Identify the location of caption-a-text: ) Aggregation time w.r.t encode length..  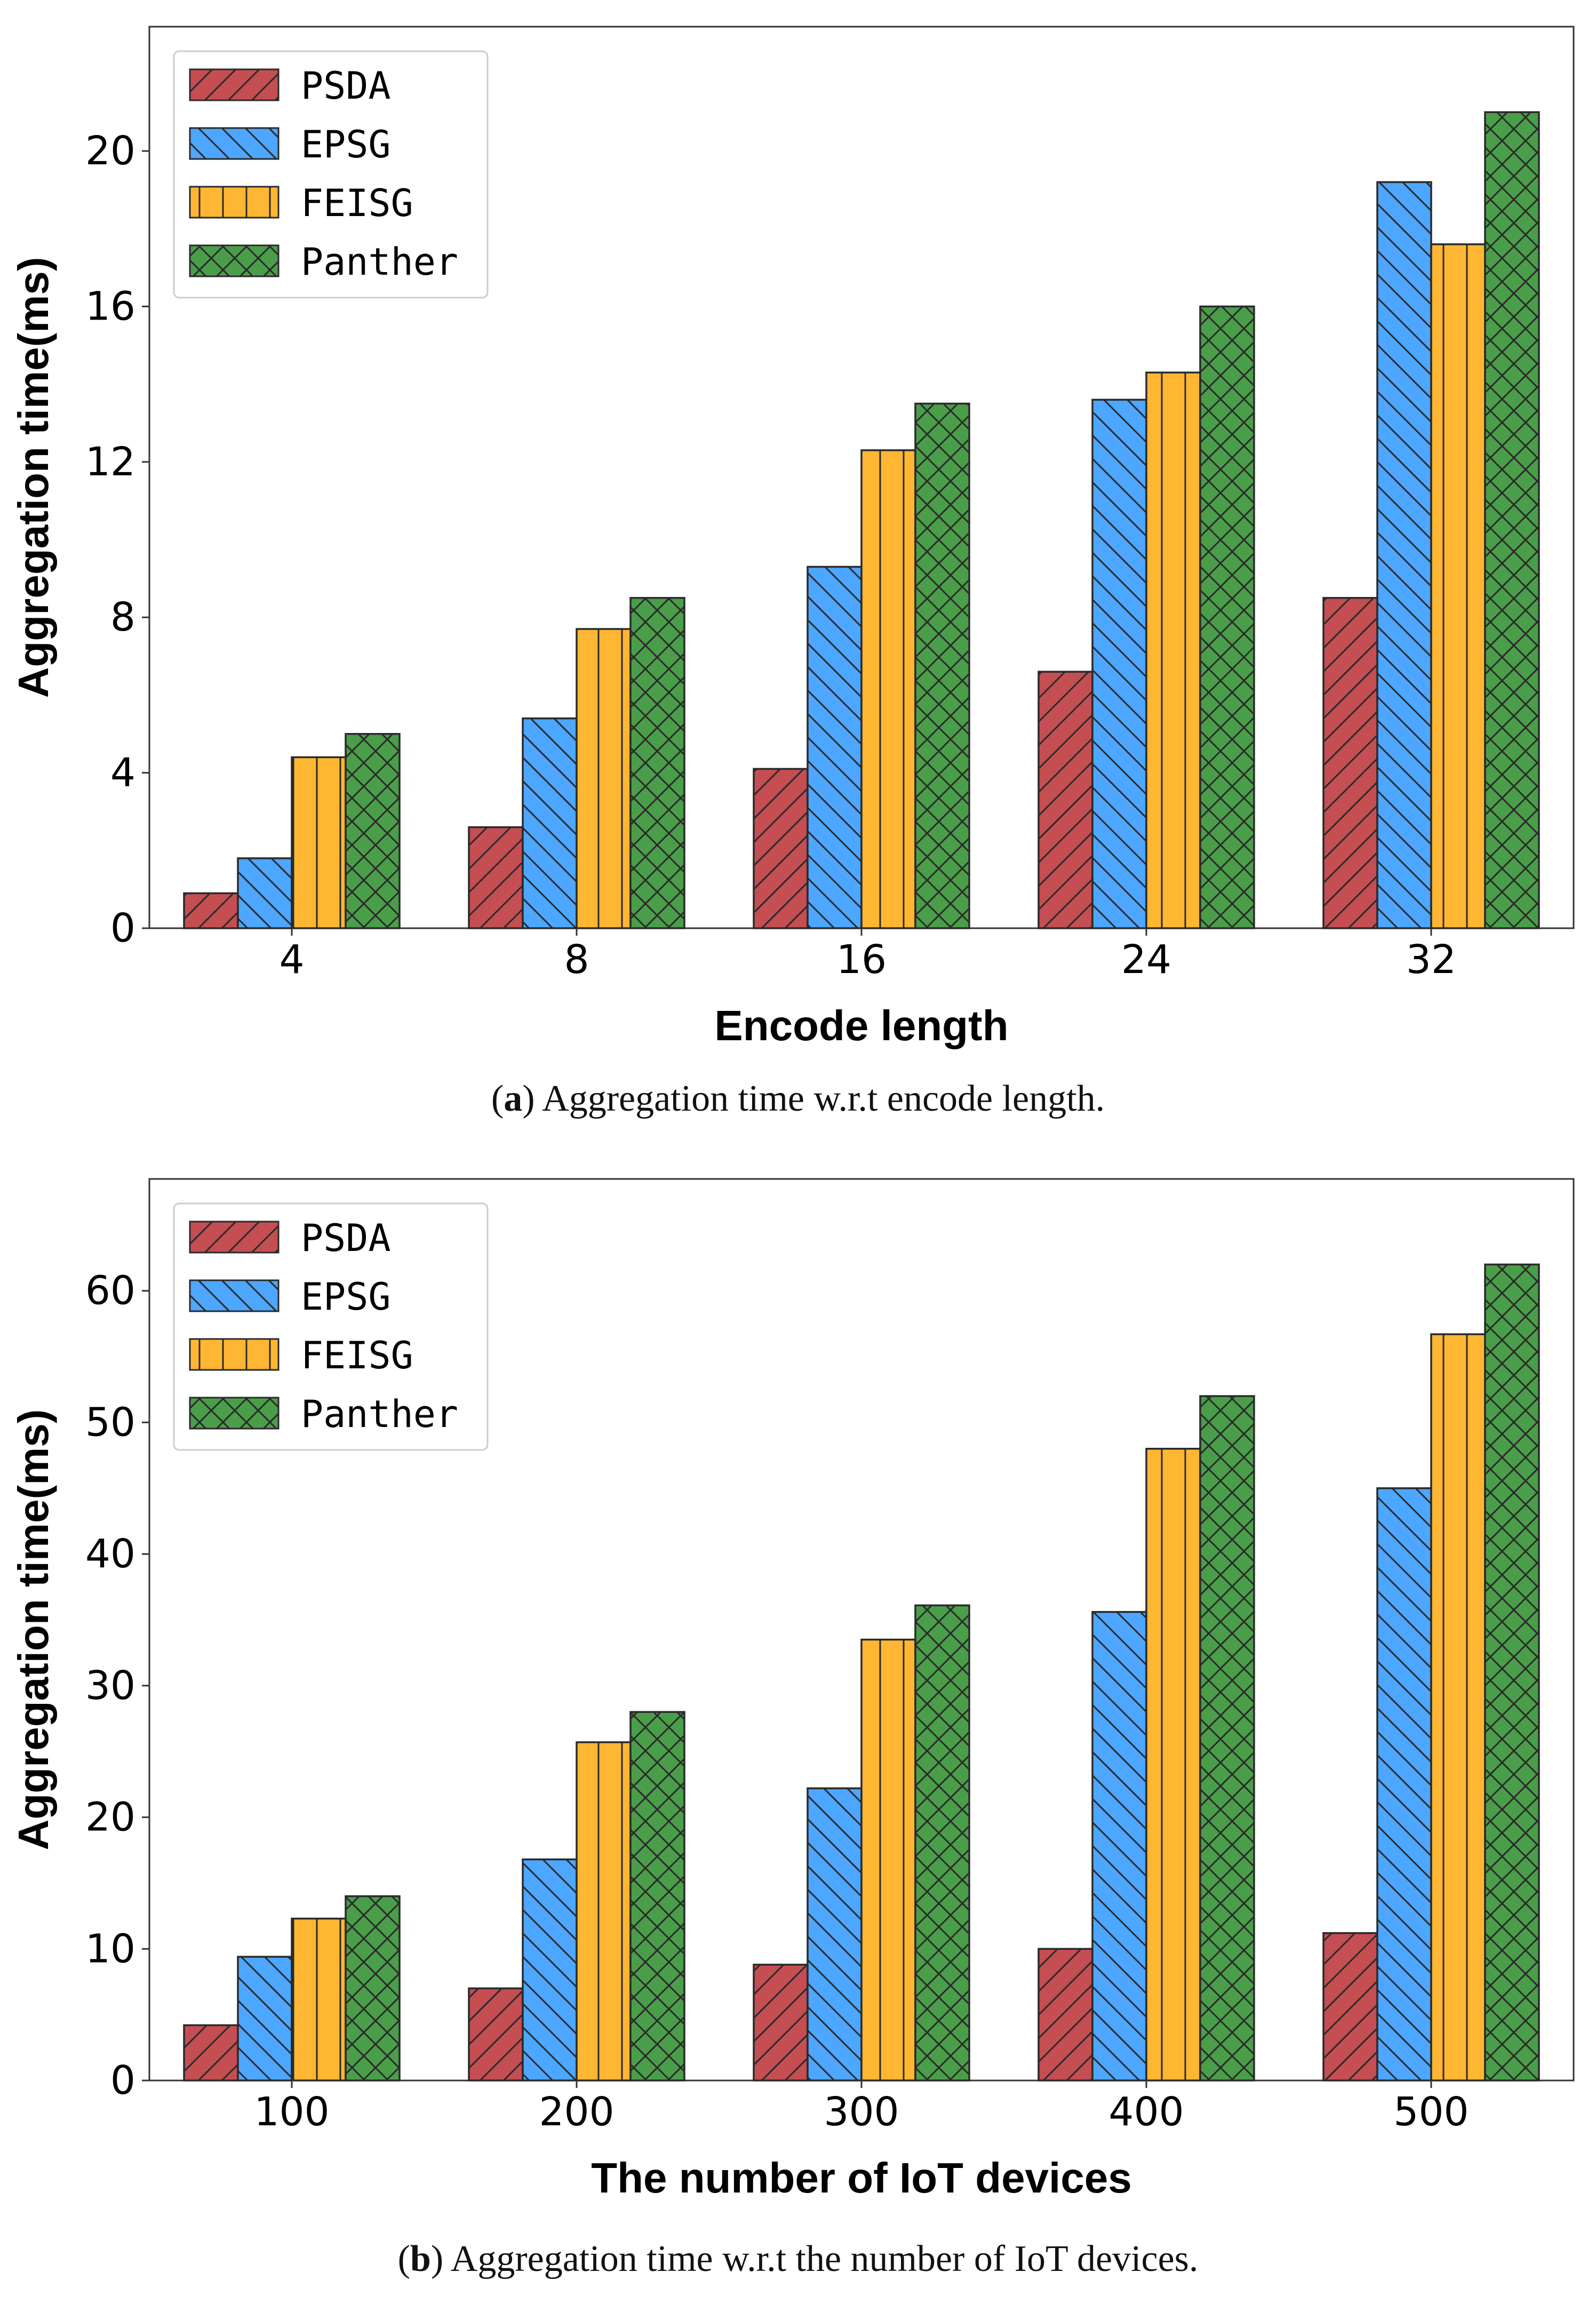
(813, 1099).